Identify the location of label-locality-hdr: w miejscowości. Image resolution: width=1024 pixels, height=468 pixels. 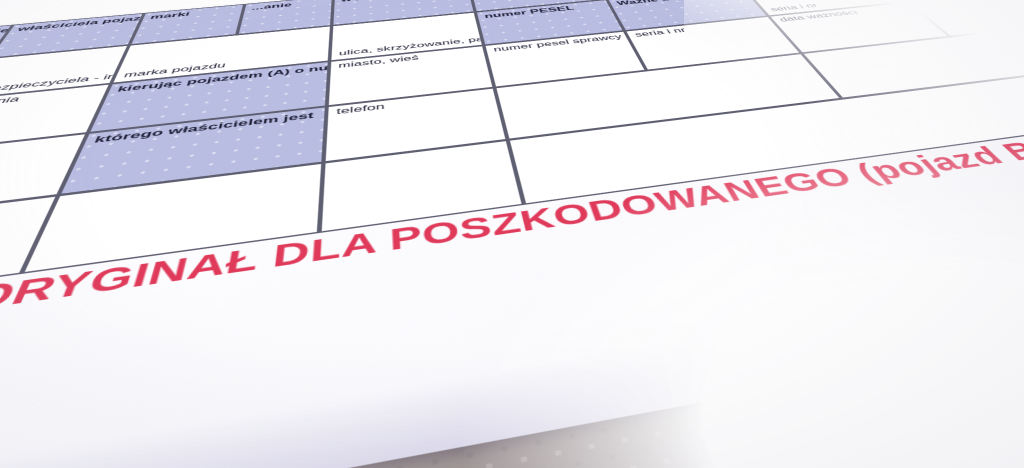
(392, 1).